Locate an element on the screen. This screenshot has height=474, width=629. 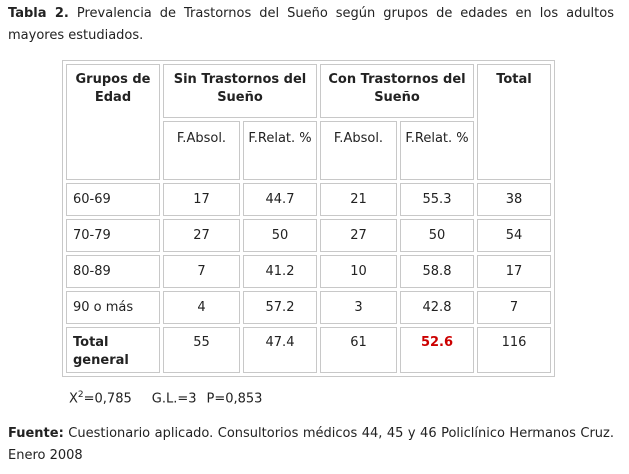
cell-without-rel: 41.2 is located at coordinates (280, 271).